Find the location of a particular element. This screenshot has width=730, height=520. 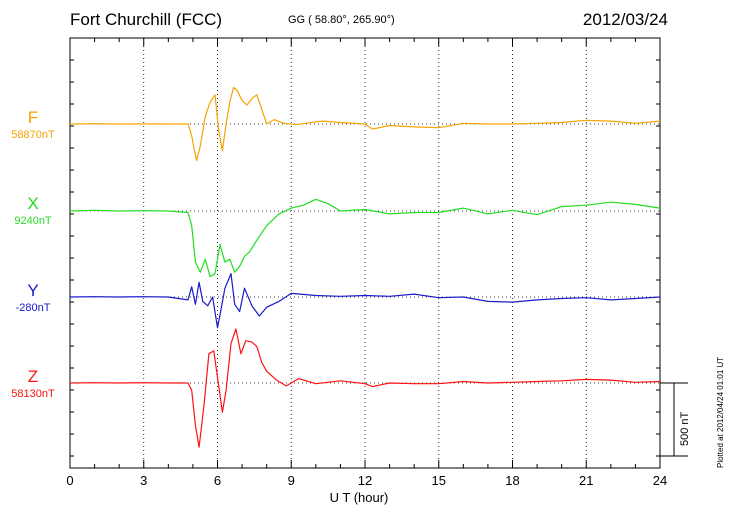

component-x-label: X 9240nT is located at coordinates (33, 211).